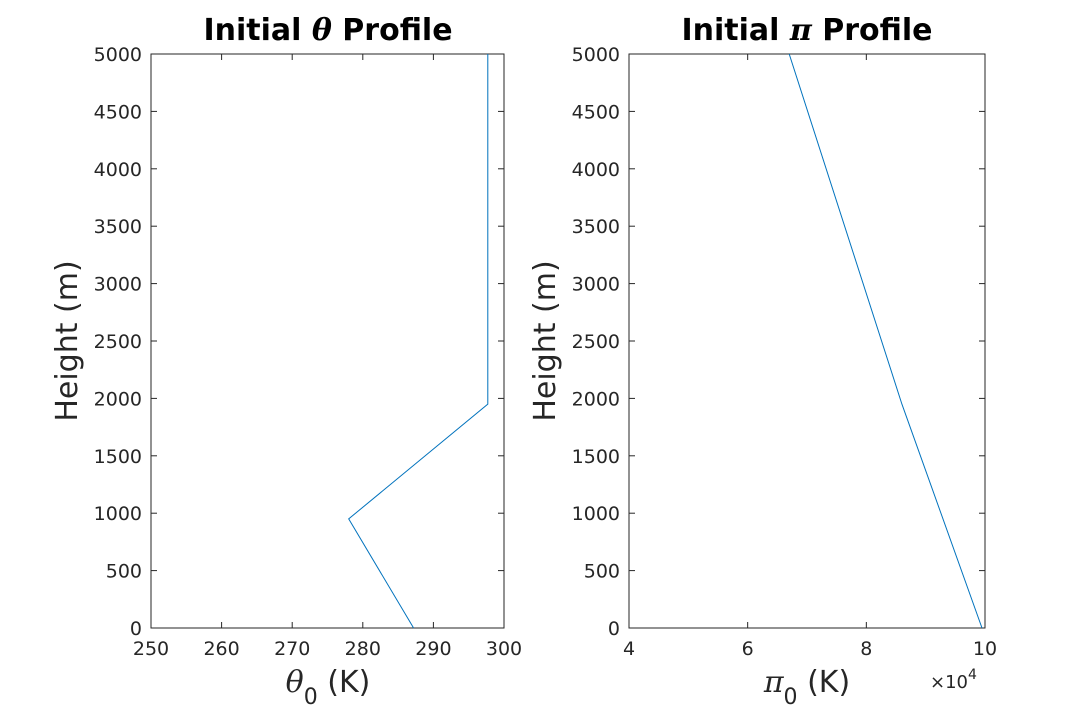  Describe the element at coordinates (614, 629) in the screenshot. I see `pi-y-tick-label: 0` at that location.